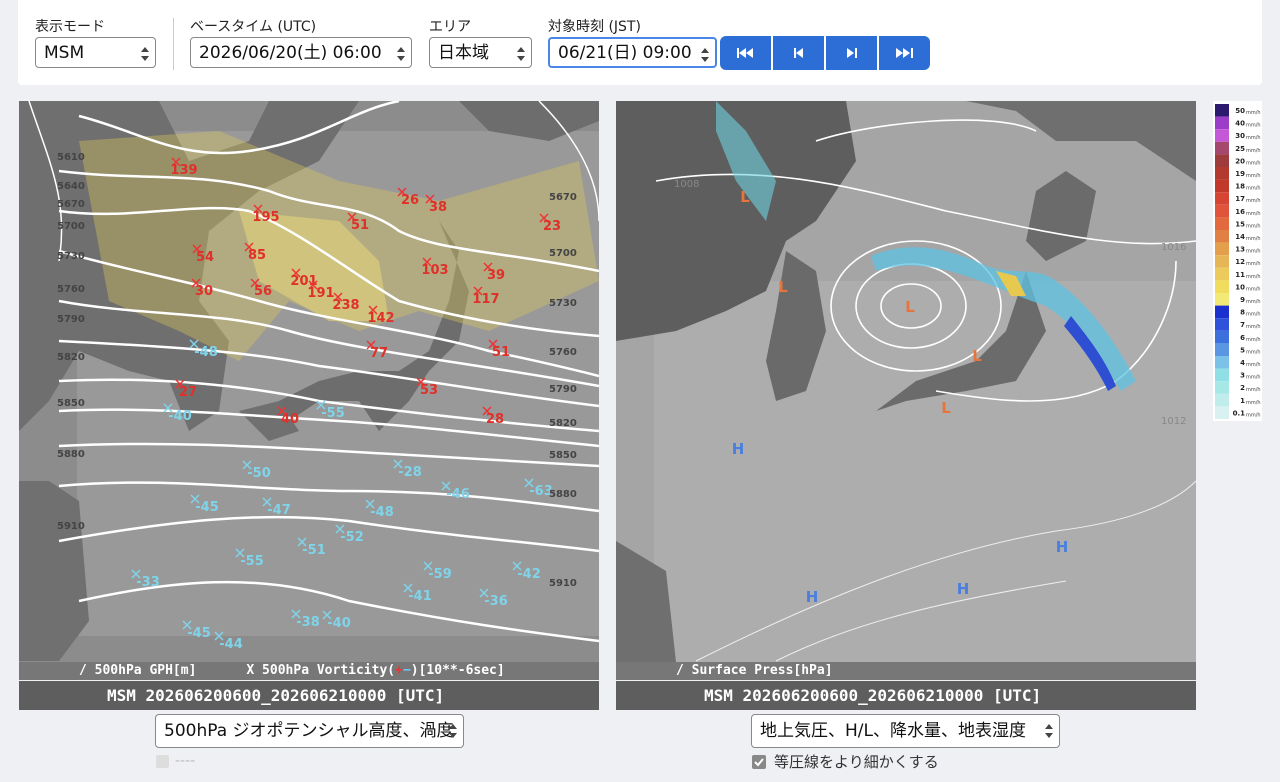 Image resolution: width=1280 pixels, height=782 pixels. I want to click on vorticity-label: -50, so click(259, 473).